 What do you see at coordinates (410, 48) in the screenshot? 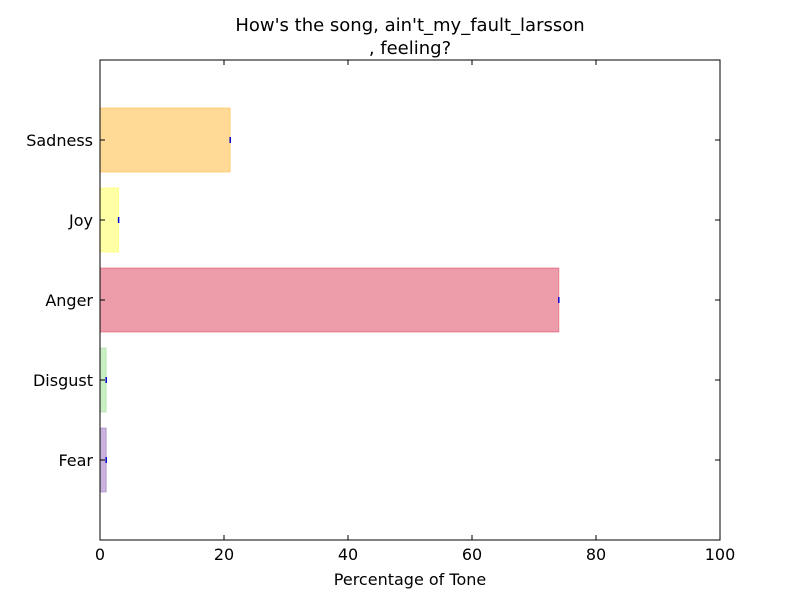
I see `chart-title-line-2: , feeling?` at bounding box center [410, 48].